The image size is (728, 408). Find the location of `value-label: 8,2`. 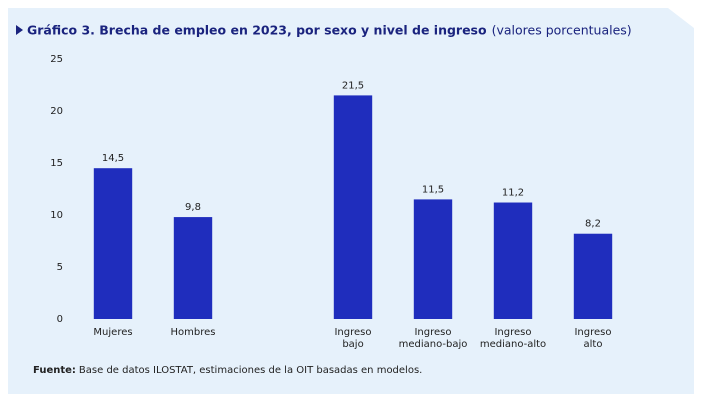

value-label: 8,2 is located at coordinates (593, 224).